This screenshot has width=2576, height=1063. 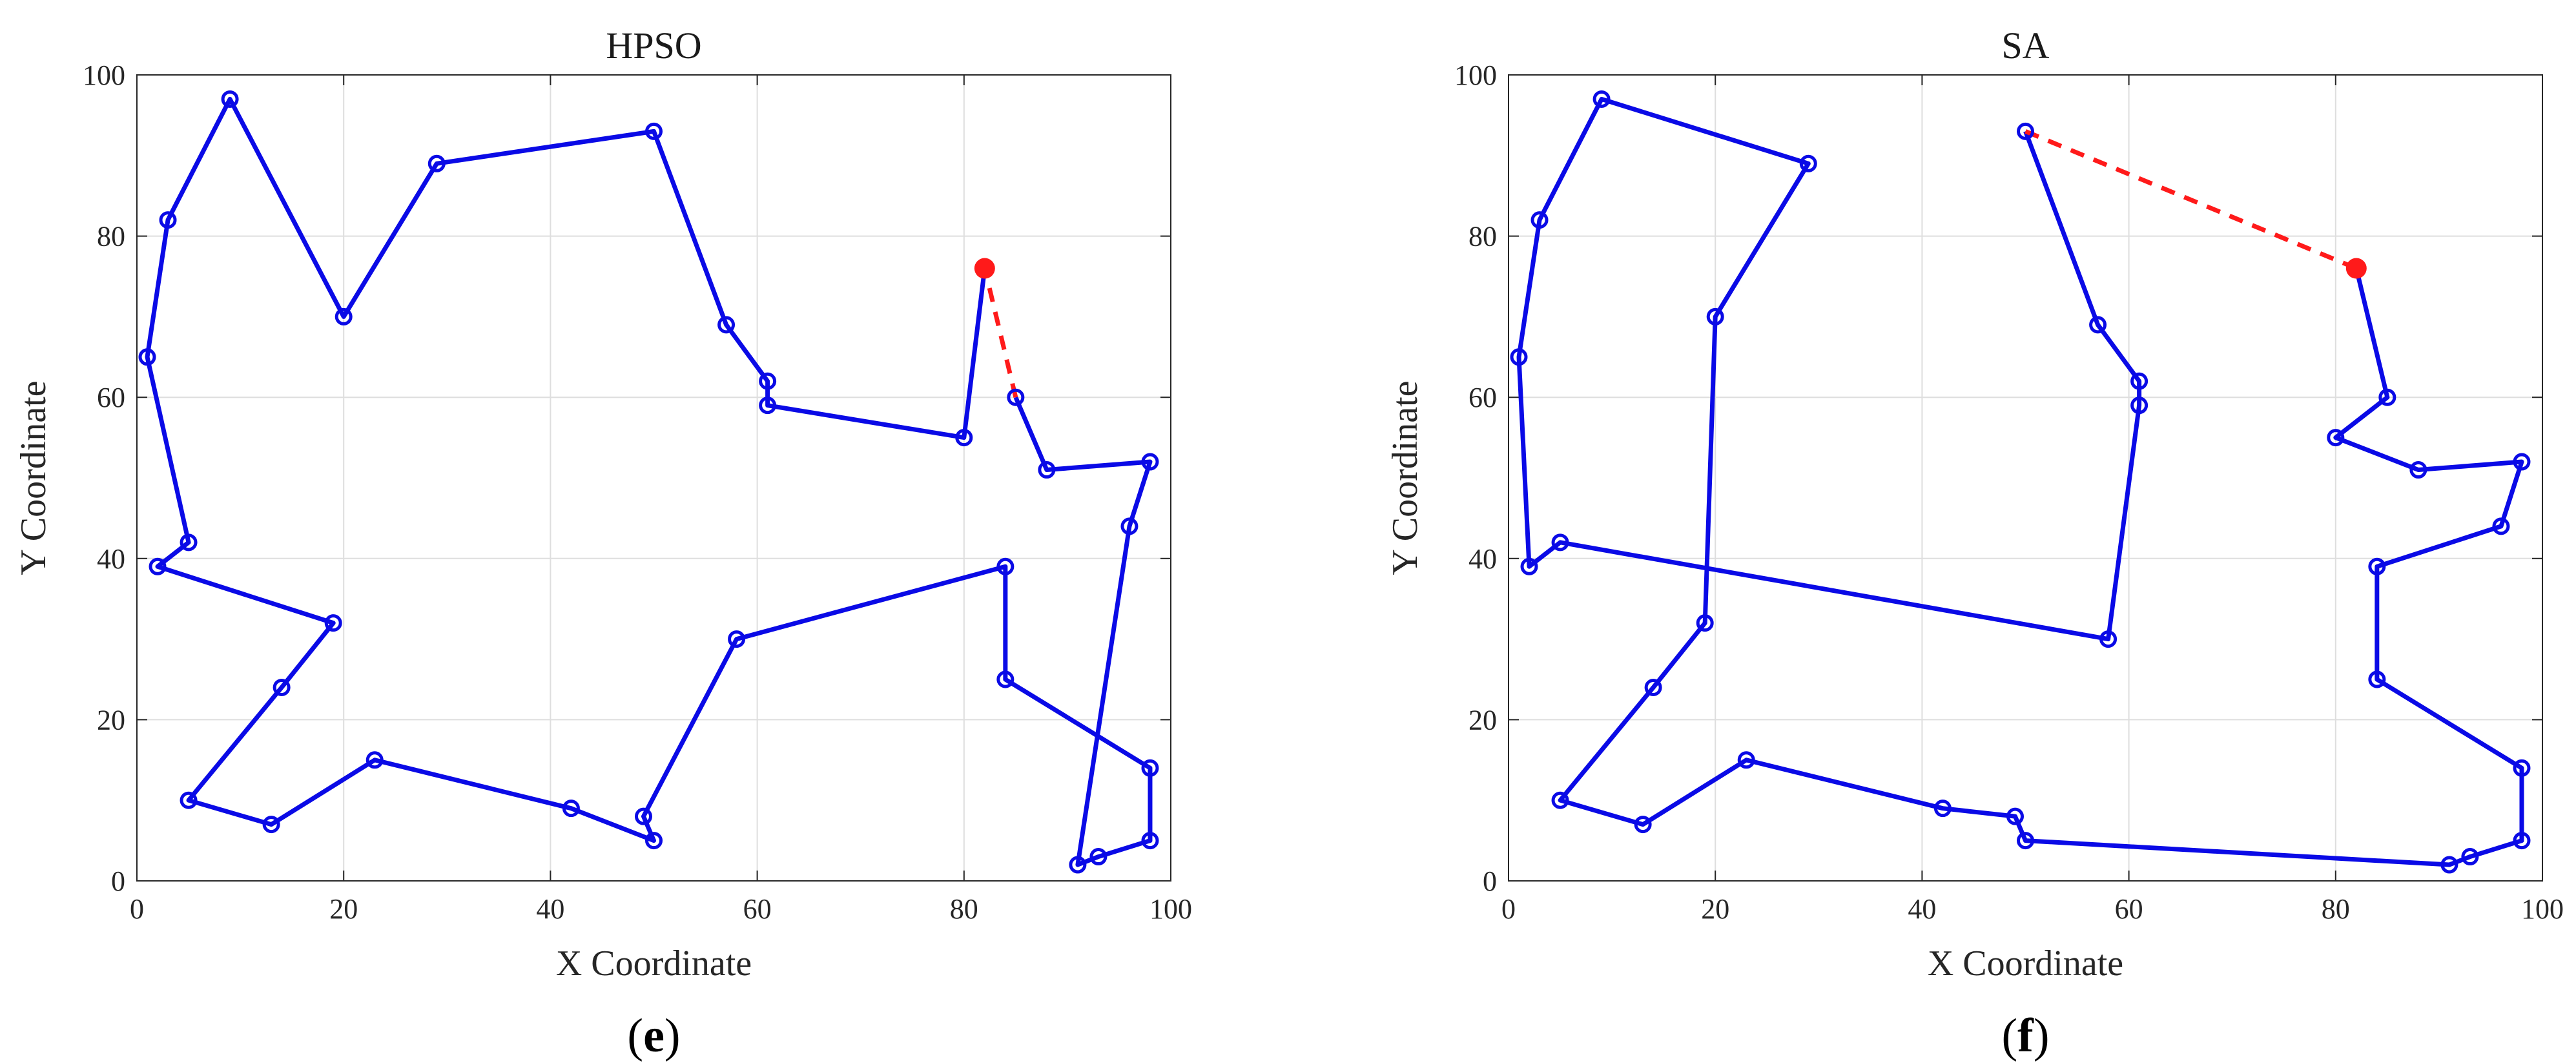 I want to click on panel-label-letter: e, so click(x=654, y=1035).